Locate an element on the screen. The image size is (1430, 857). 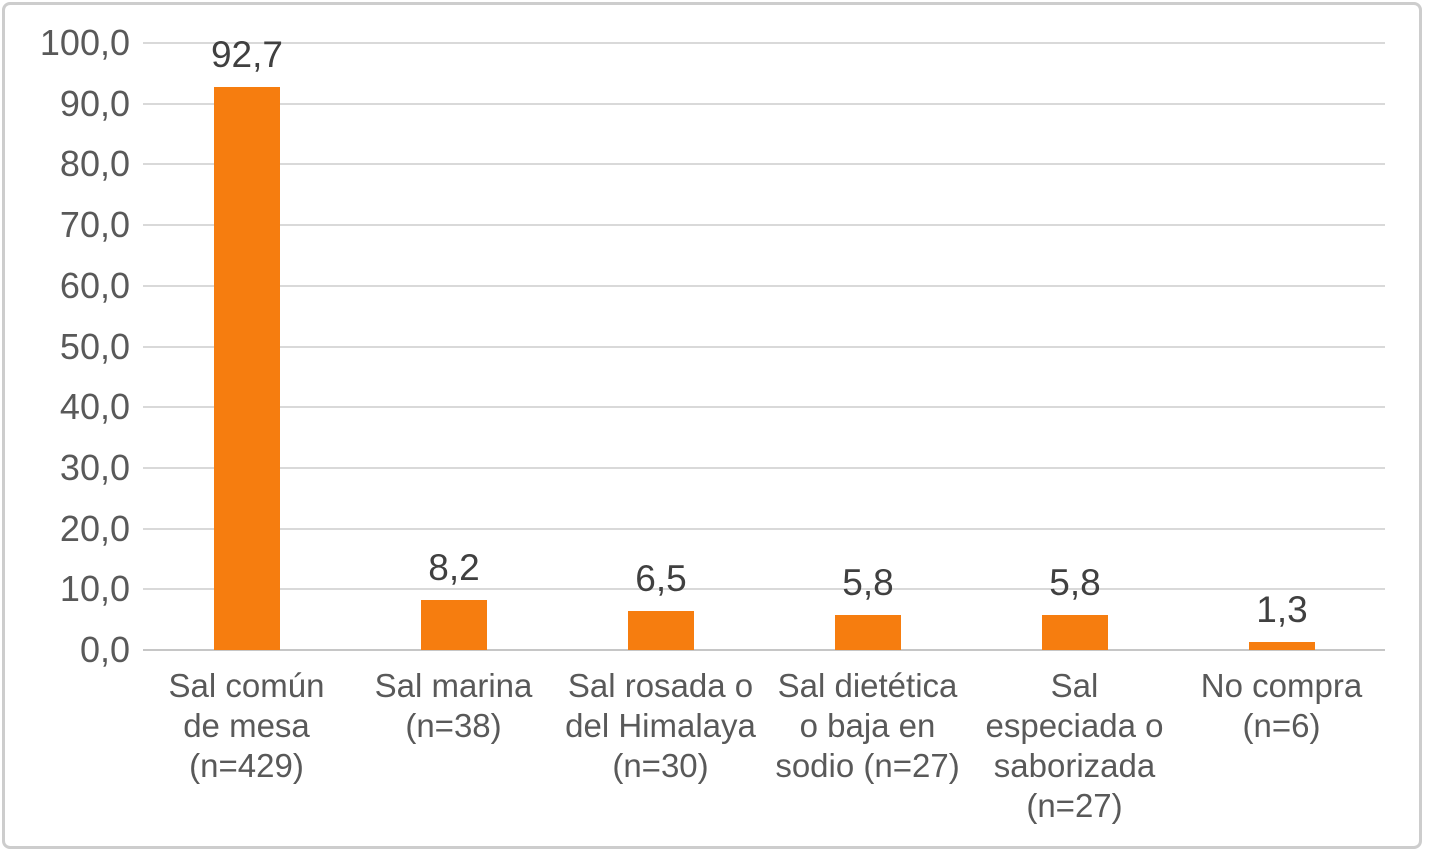
category-label: No compra (n=6) is located at coordinates (1281, 705).